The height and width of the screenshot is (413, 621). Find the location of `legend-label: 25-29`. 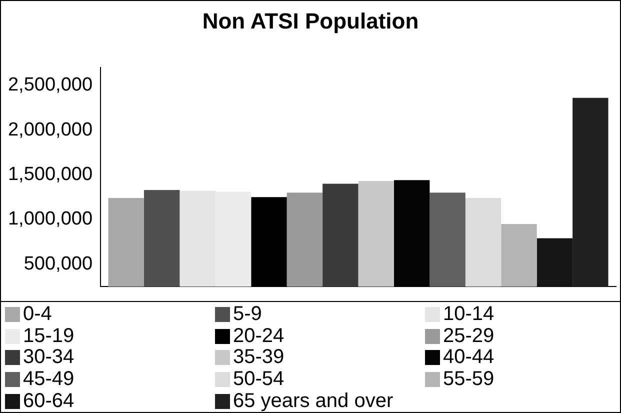

legend-label: 25-29 is located at coordinates (469, 336).